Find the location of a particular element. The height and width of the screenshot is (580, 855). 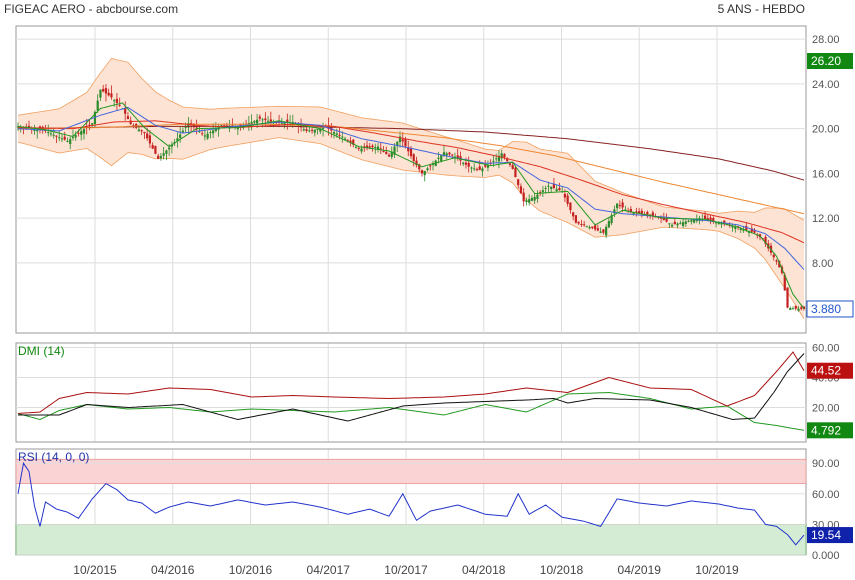

time-tick-label: 04/2018 is located at coordinates (484, 570).